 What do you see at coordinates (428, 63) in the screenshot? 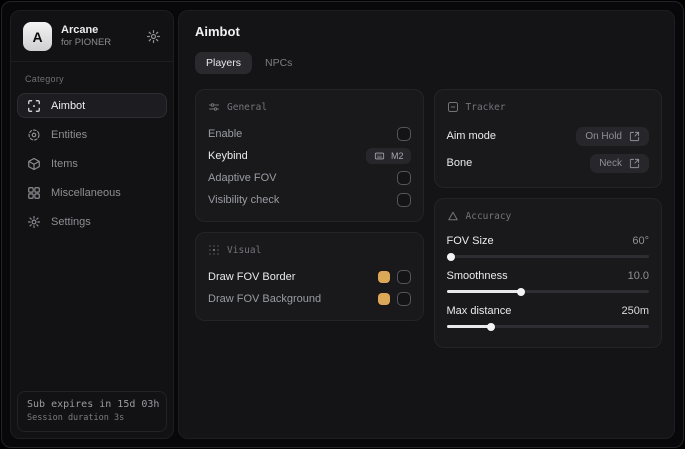
I see `tab-bar: Players NPCs` at bounding box center [428, 63].